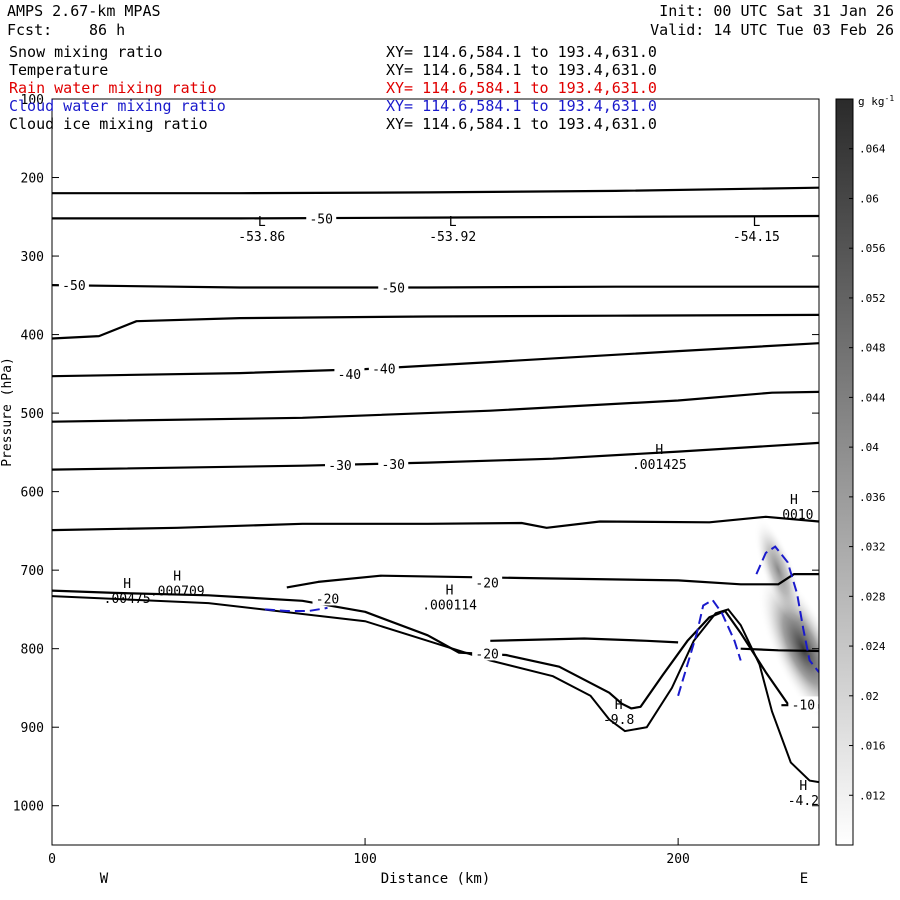 The height and width of the screenshot is (900, 900). I want to click on field-name: Snow mixing ratio, so click(86, 52).